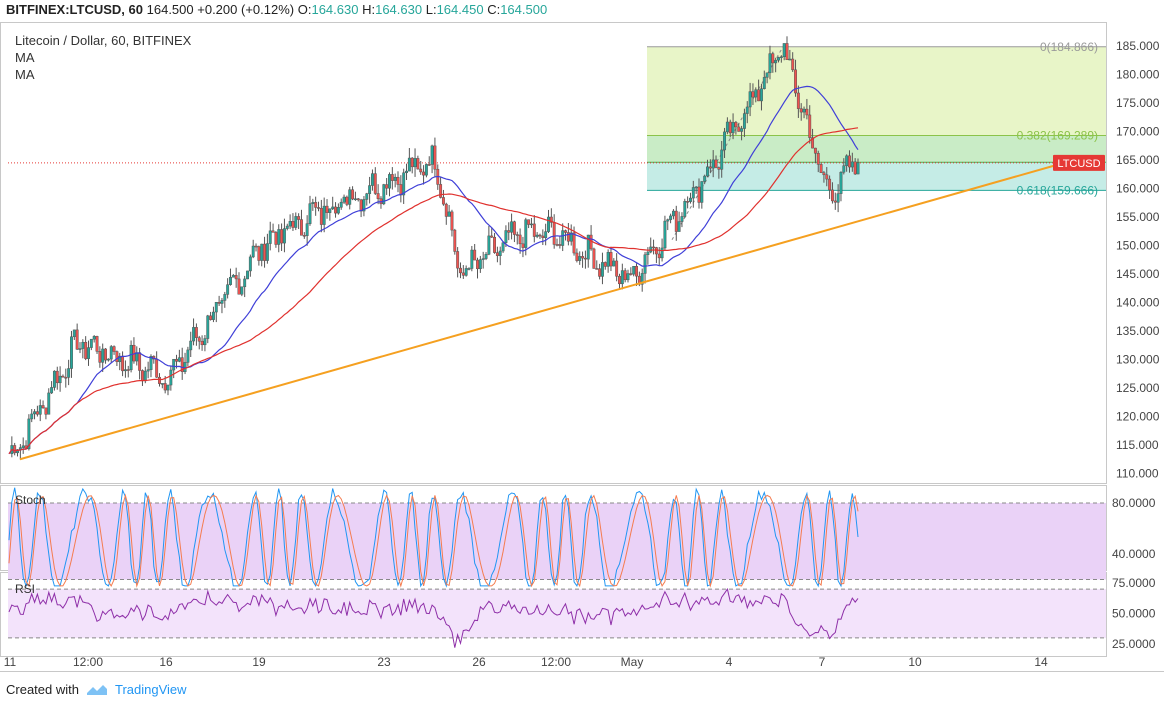 The height and width of the screenshot is (708, 1164). I want to click on time-axis-tick: 10, so click(915, 662).